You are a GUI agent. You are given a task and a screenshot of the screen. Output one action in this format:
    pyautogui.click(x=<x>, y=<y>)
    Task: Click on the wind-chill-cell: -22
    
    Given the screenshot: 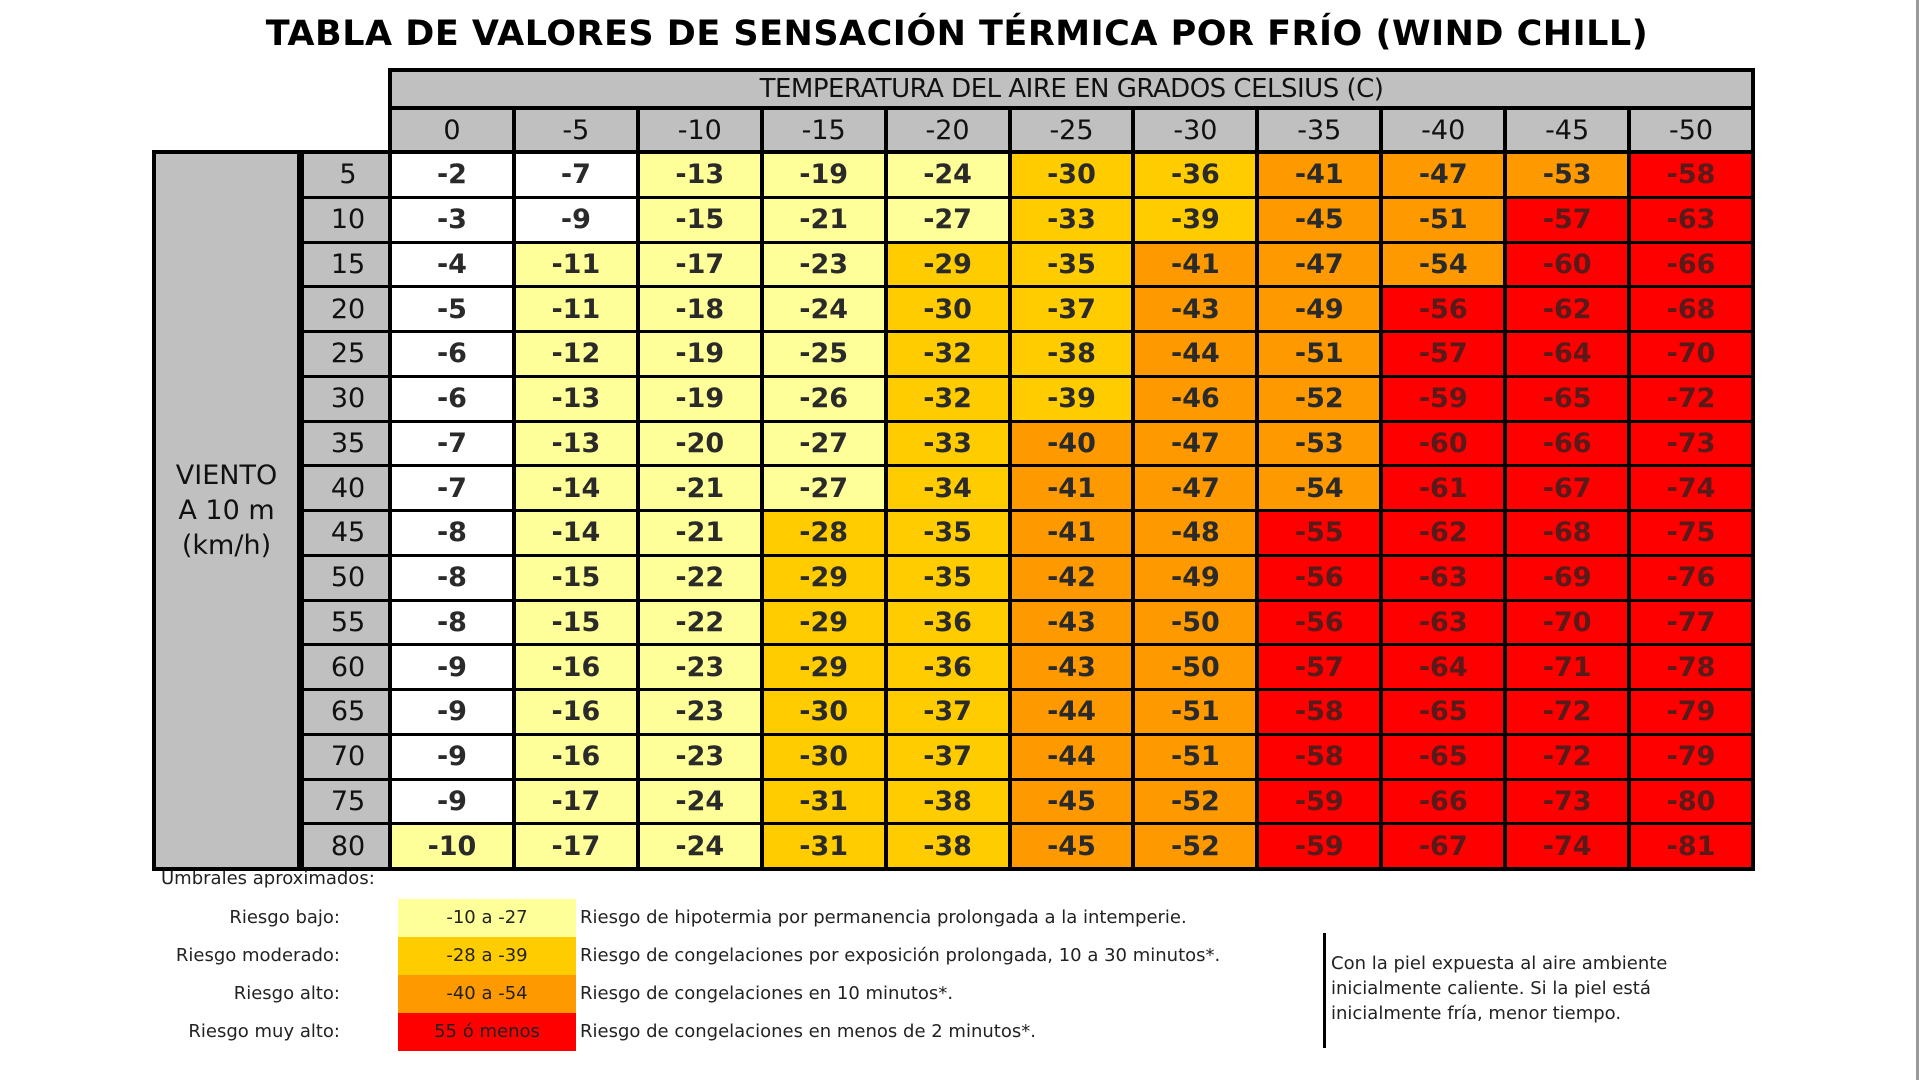 What is the action you would take?
    pyautogui.click(x=699, y=622)
    